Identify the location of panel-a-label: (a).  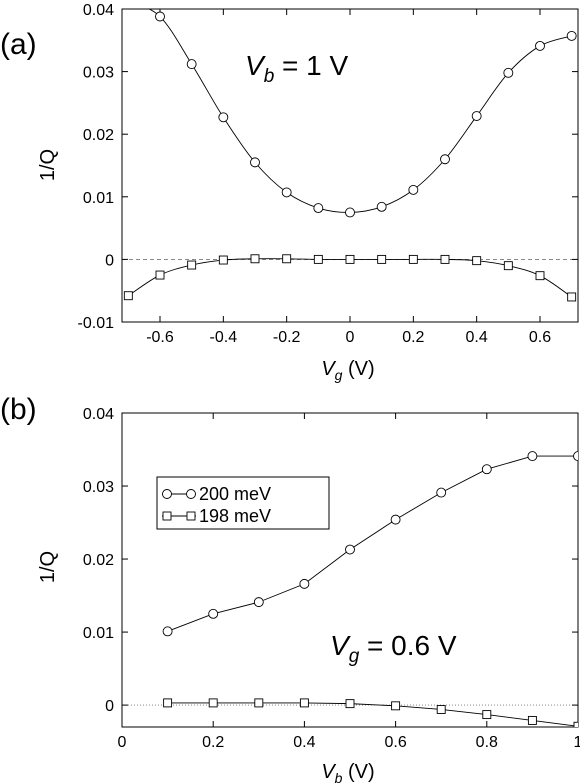
(18, 44).